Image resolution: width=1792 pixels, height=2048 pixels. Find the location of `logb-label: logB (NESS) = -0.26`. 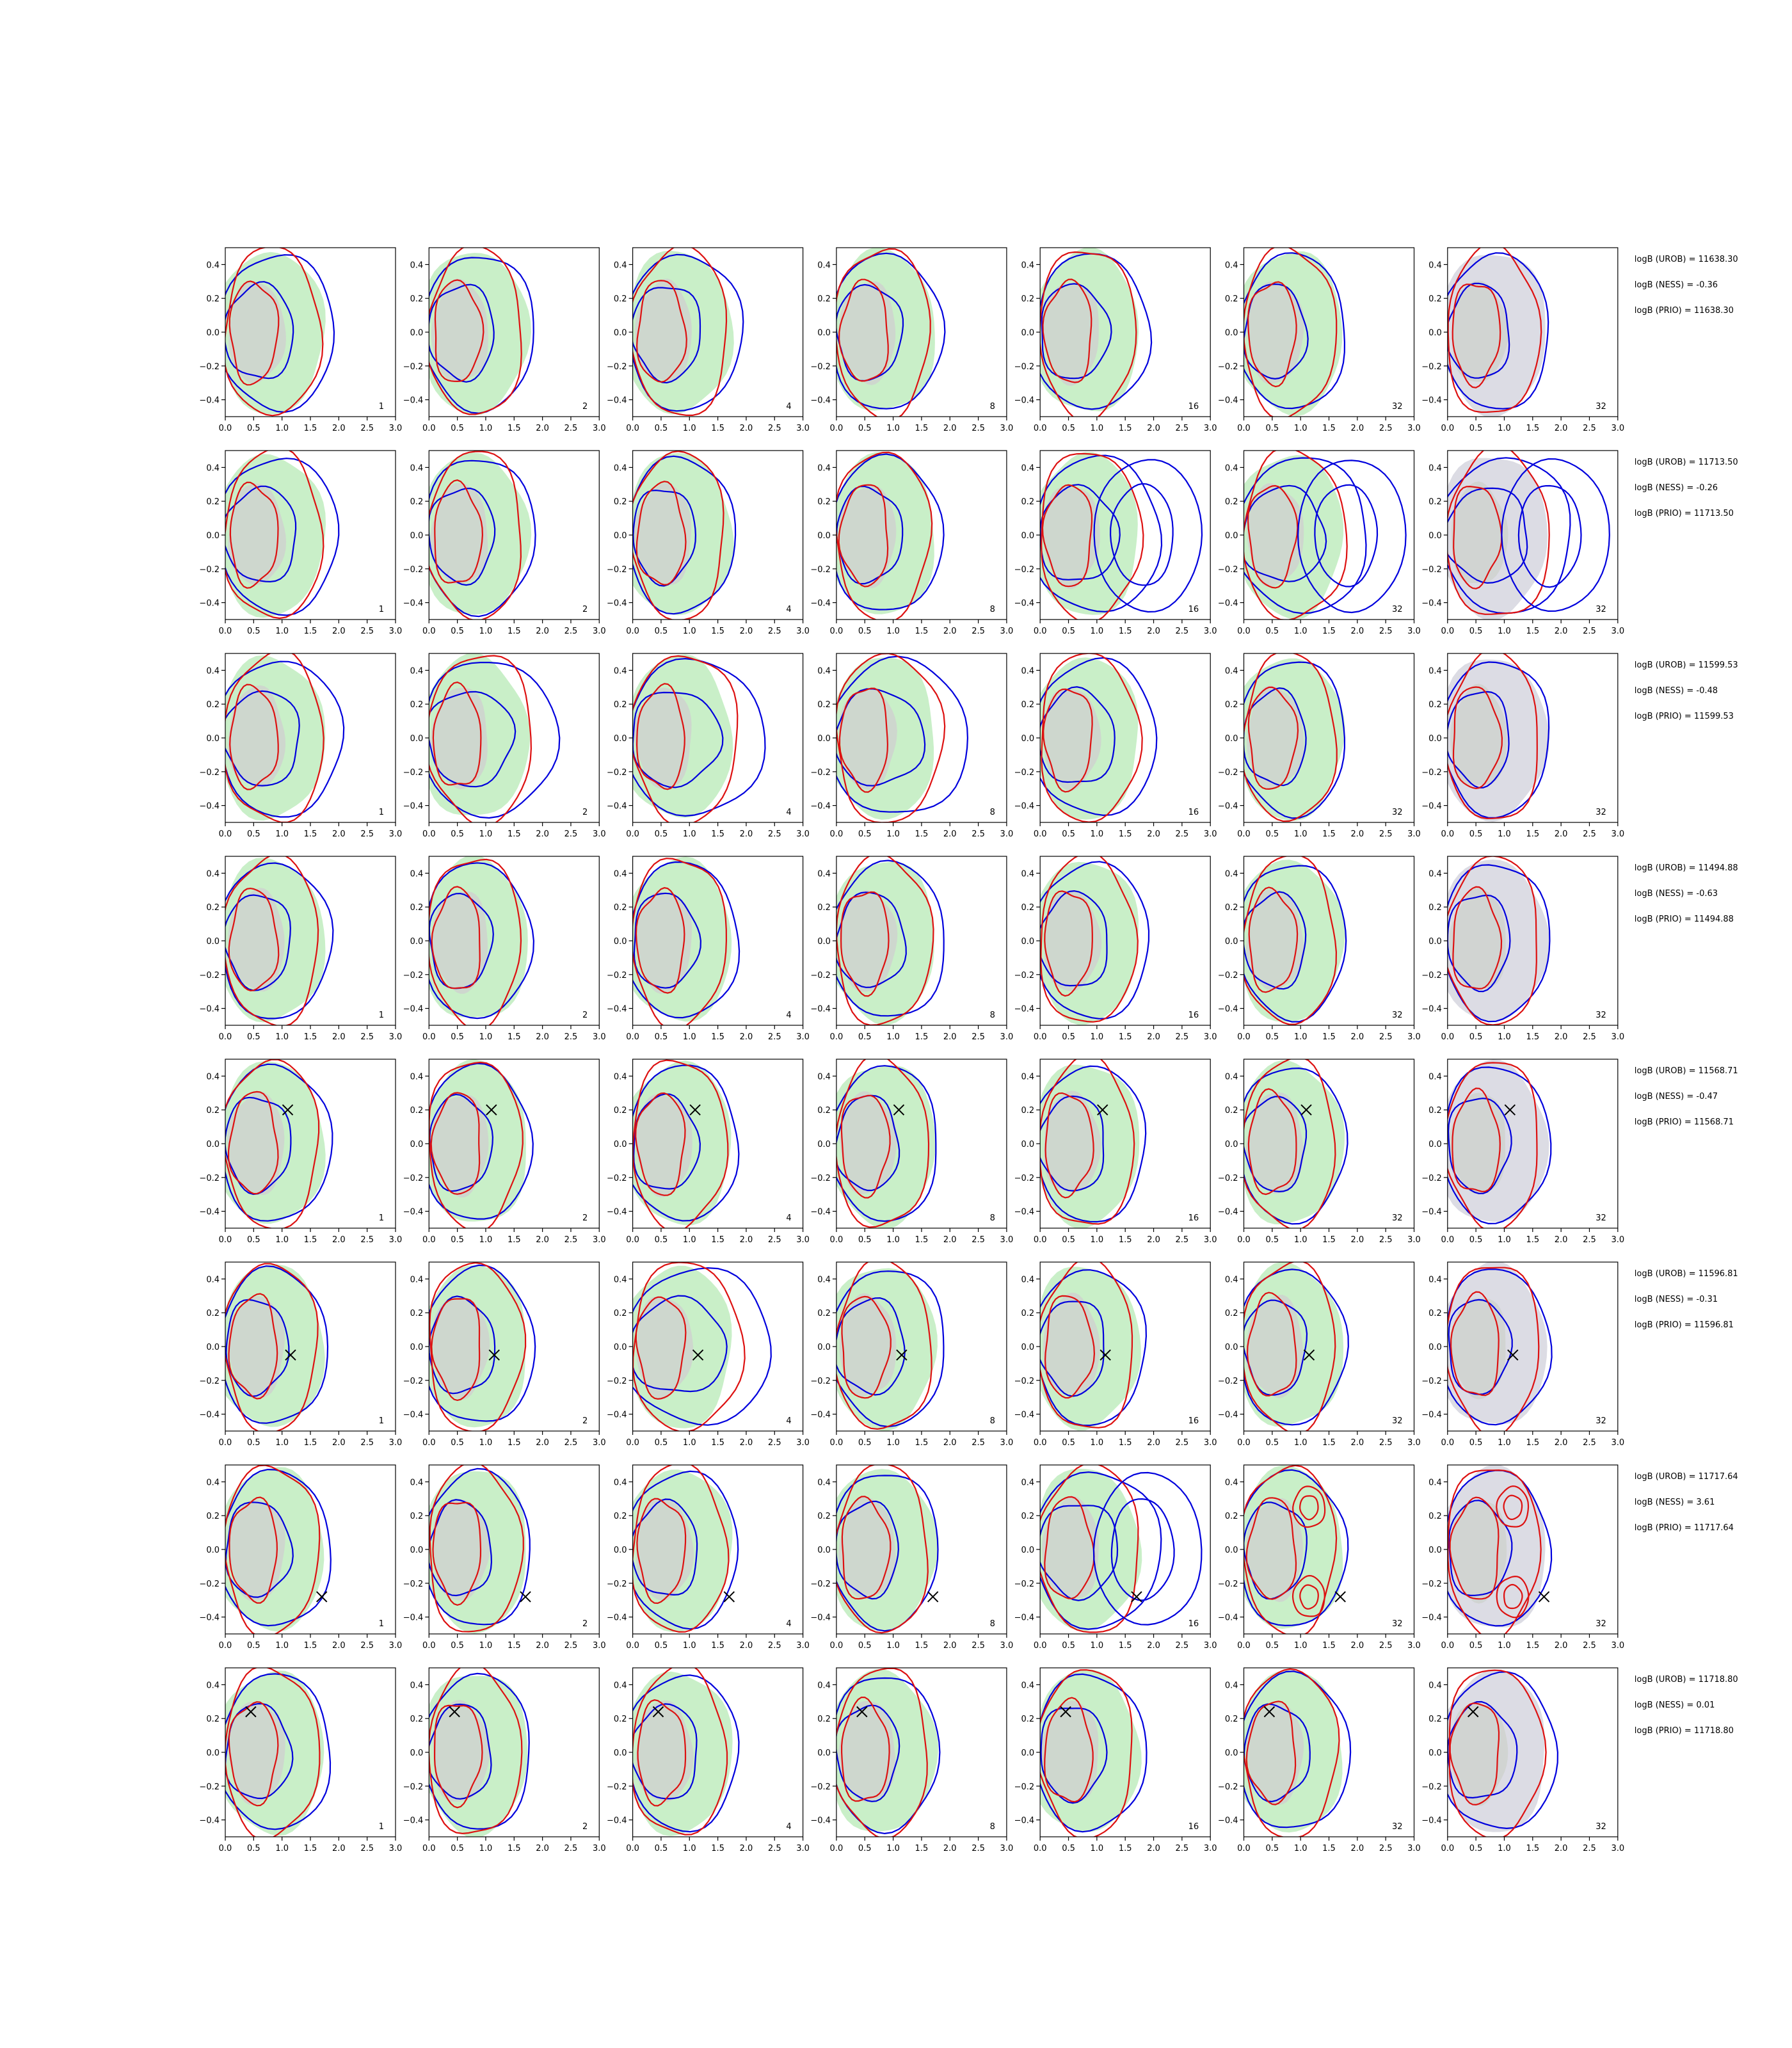

logb-label: logB (NESS) = -0.26 is located at coordinates (1676, 488).